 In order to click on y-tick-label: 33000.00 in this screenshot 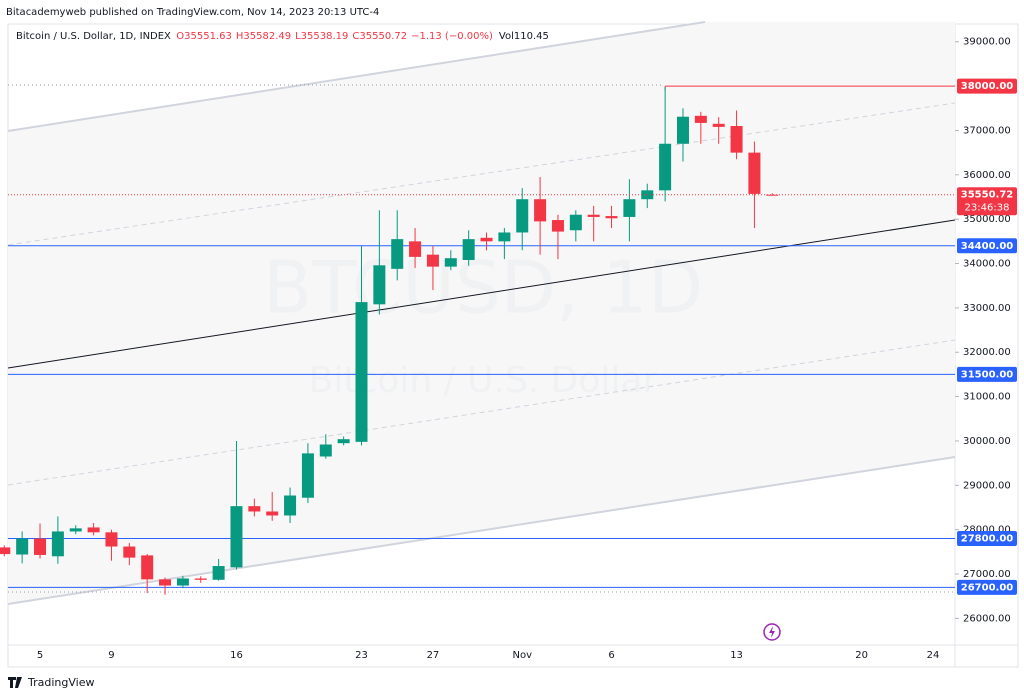, I will do `click(987, 308)`.